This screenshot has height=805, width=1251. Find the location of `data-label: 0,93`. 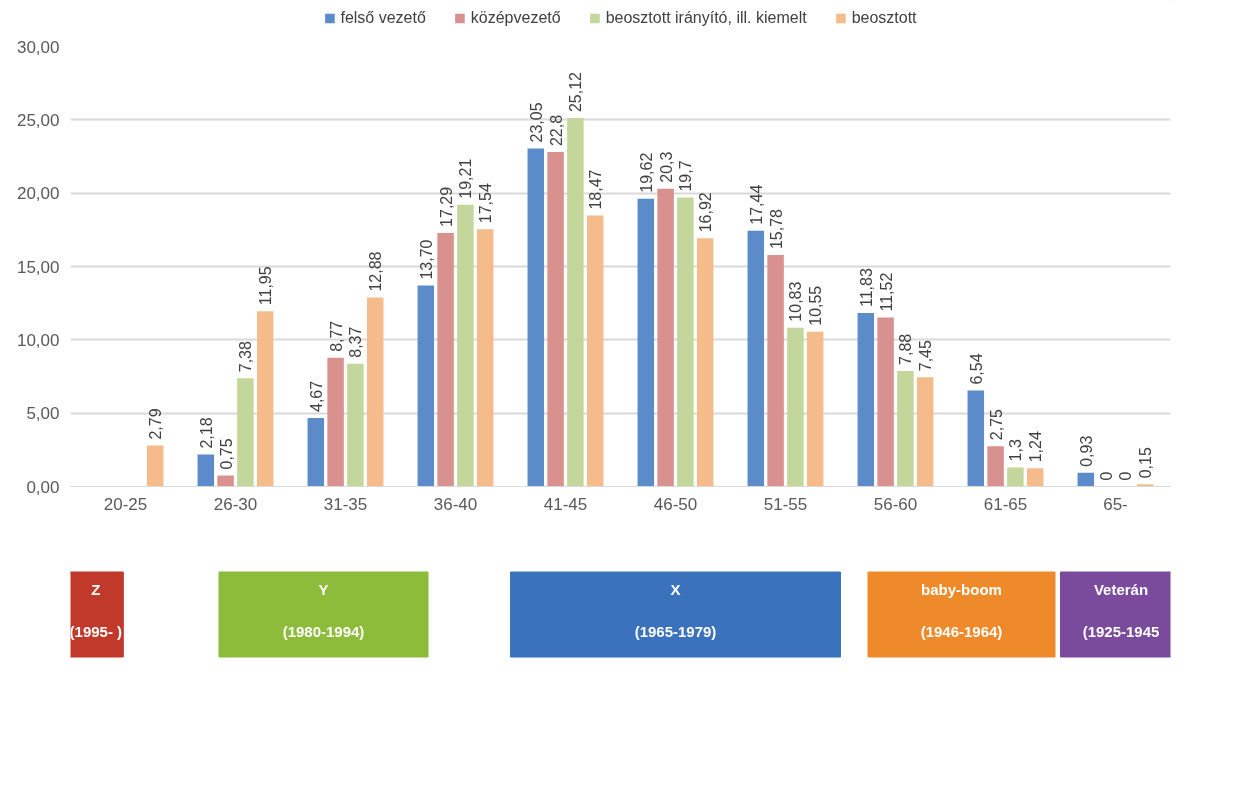

data-label: 0,93 is located at coordinates (1086, 451).